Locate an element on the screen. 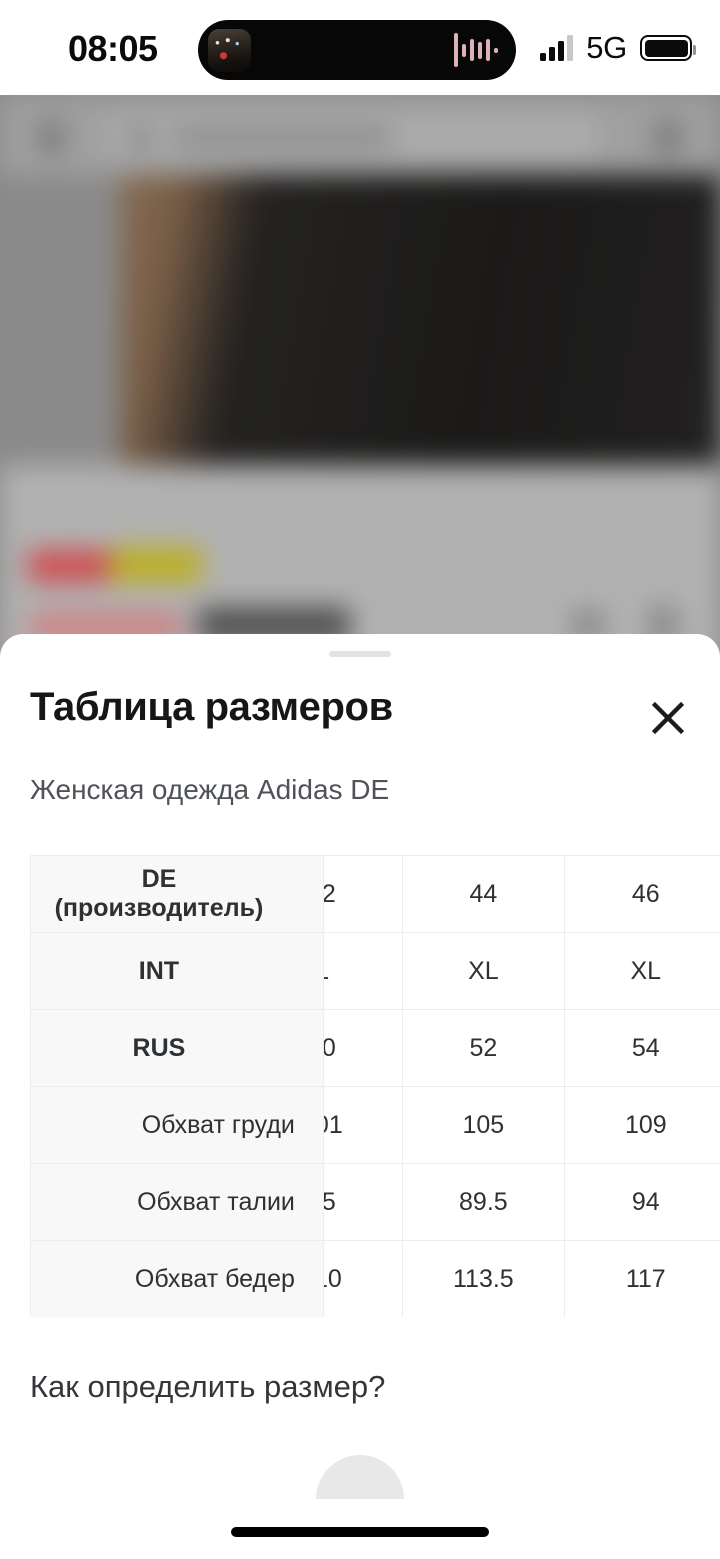 The image size is (720, 1559). row-label-chest: Обхват груди is located at coordinates (177, 1125).